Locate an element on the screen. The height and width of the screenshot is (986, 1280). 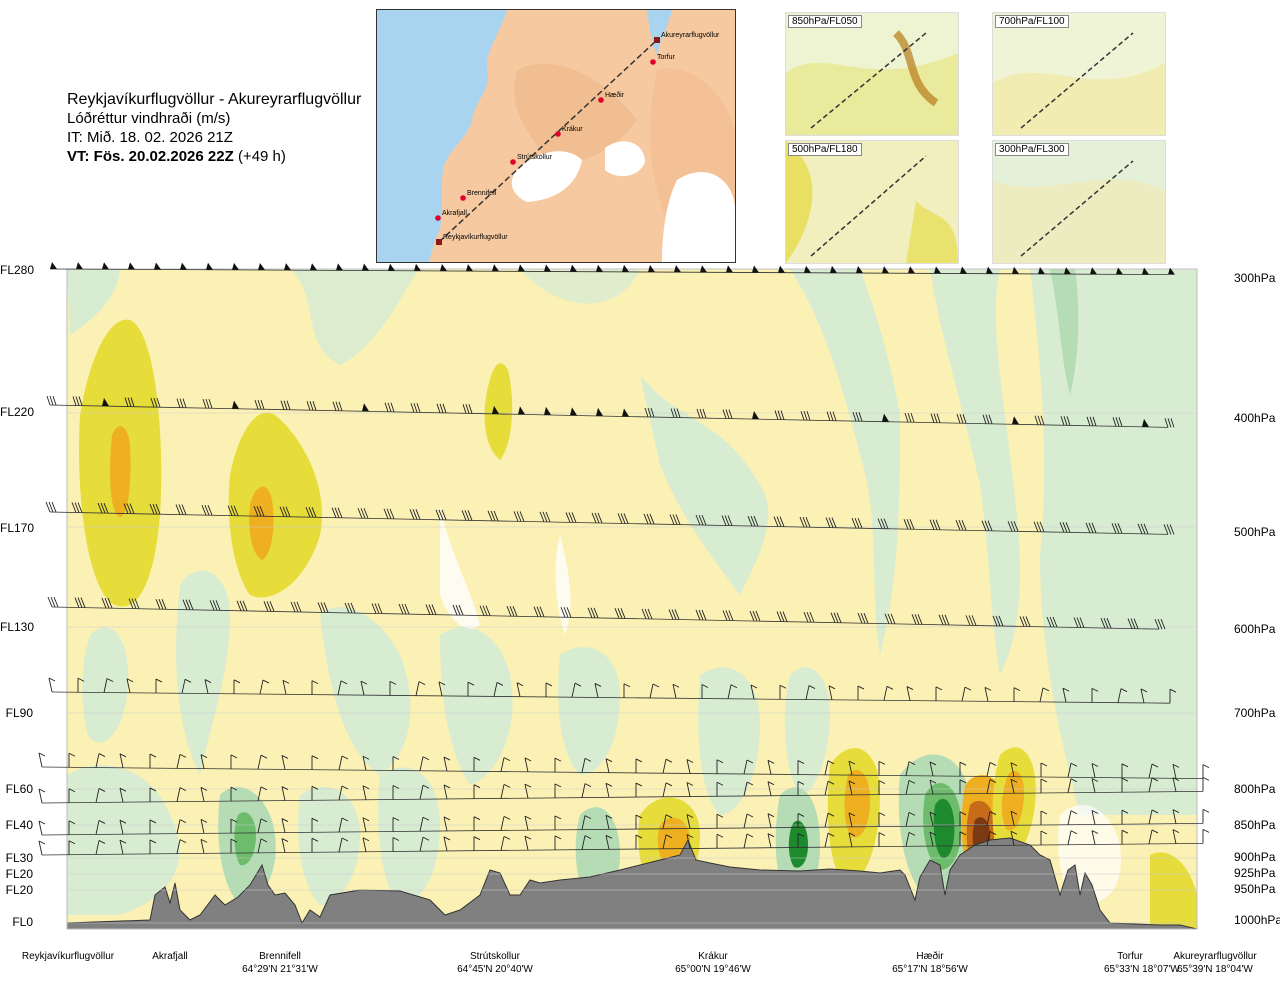
level-label-left: FL220 is located at coordinates (17, 412).